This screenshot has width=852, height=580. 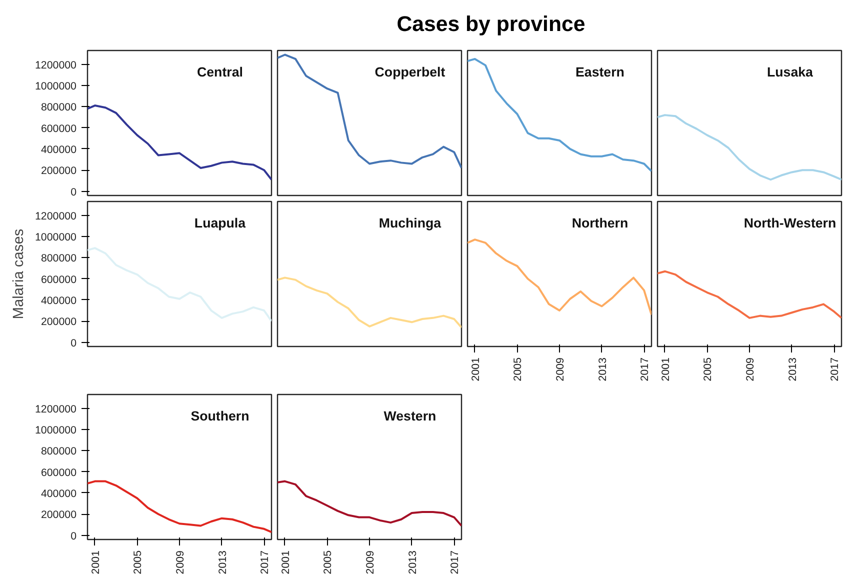 I want to click on text: Copperbelt, so click(x=410, y=72).